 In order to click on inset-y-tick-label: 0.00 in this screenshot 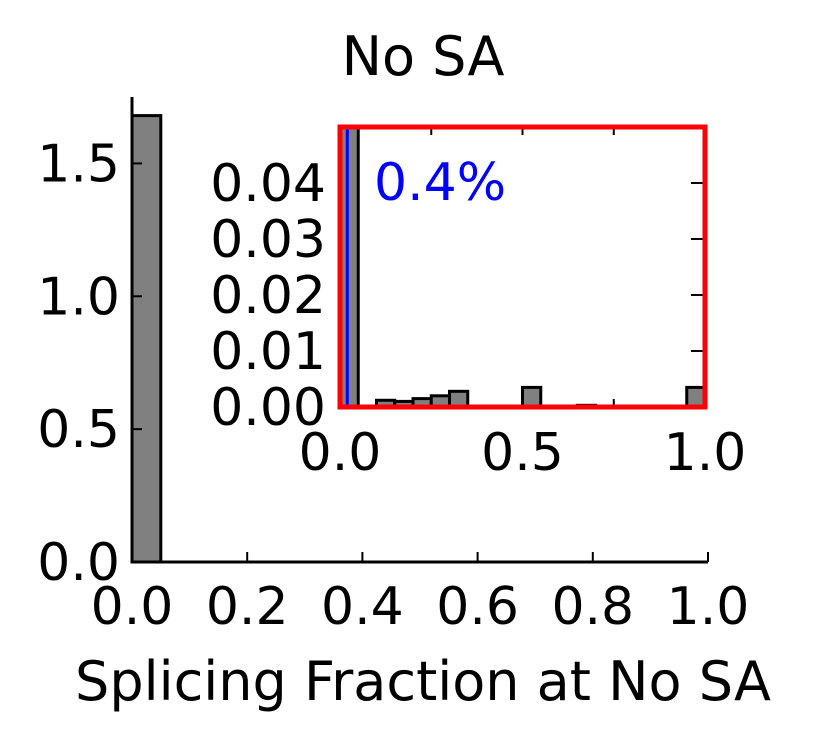, I will do `click(268, 408)`.